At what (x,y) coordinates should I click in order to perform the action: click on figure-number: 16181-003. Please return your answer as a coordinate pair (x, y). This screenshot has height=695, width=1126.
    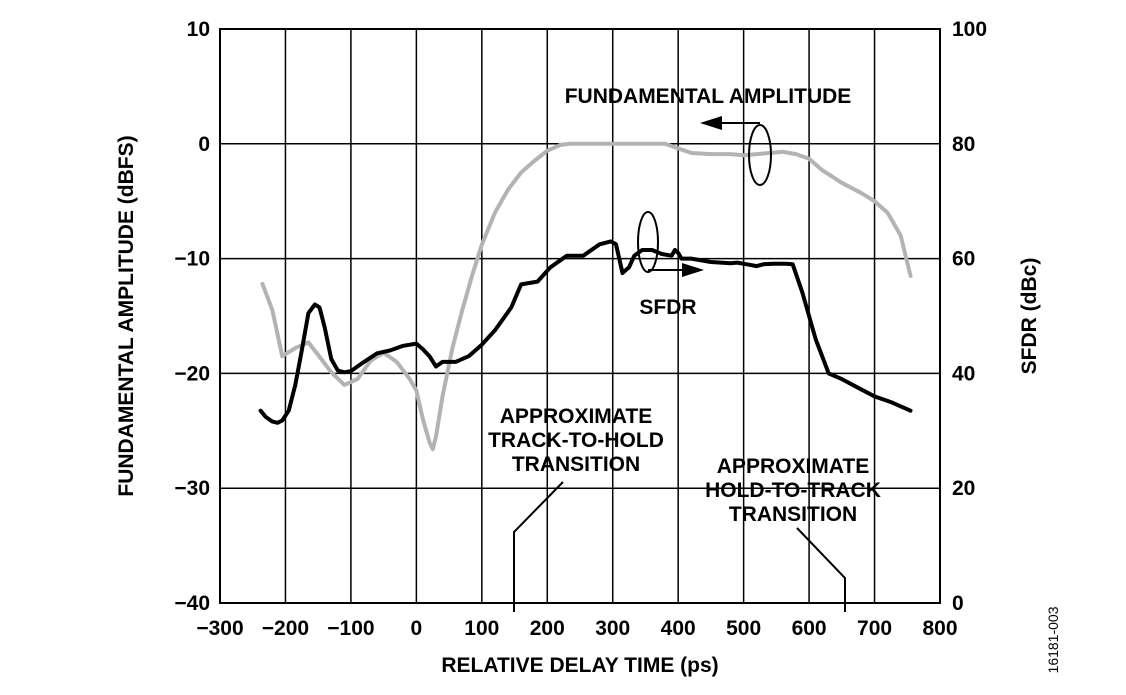
    Looking at the image, I should click on (1053, 639).